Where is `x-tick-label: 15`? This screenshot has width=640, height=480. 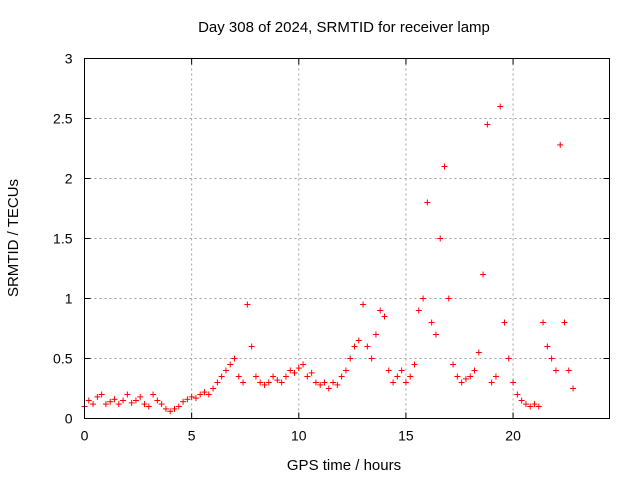
x-tick-label: 15 is located at coordinates (406, 436).